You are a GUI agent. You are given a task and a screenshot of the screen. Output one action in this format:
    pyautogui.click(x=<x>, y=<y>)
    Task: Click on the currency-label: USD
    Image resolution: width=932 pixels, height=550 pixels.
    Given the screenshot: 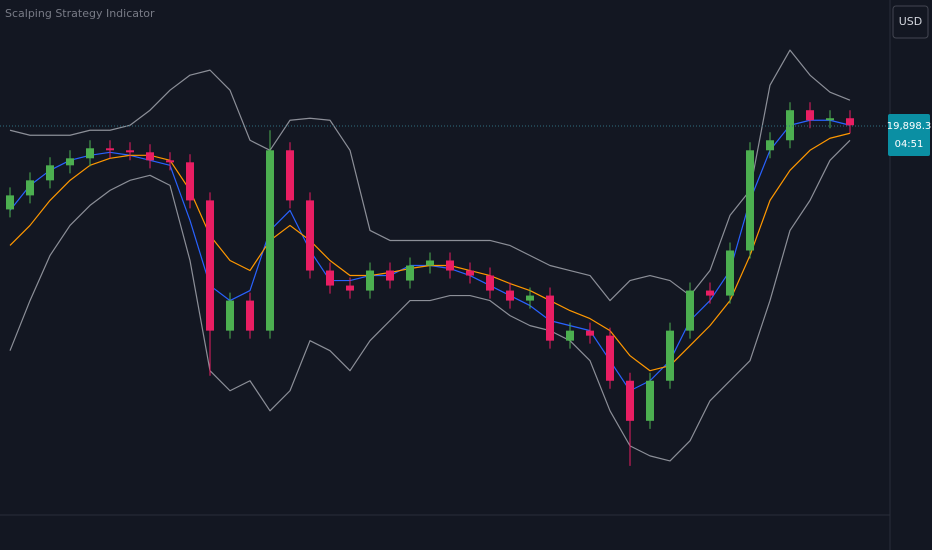 What is the action you would take?
    pyautogui.click(x=911, y=21)
    